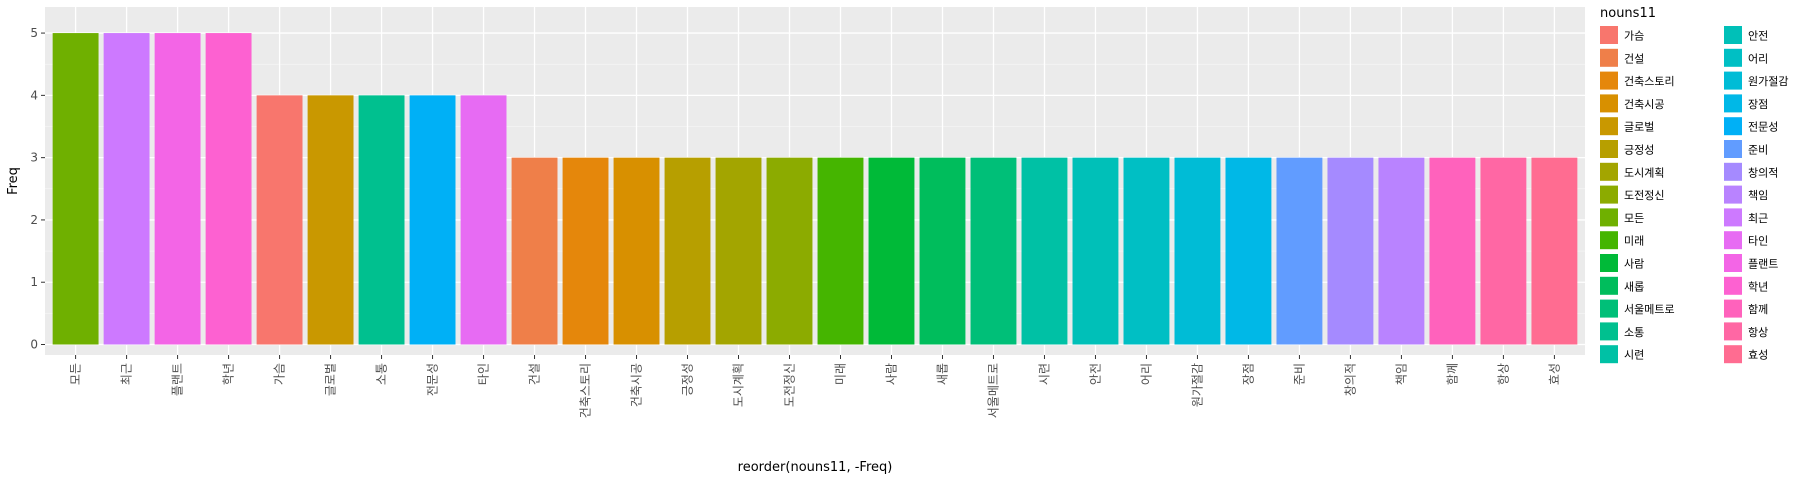  Describe the element at coordinates (1401, 251) in the screenshot. I see `bar-책임` at that location.